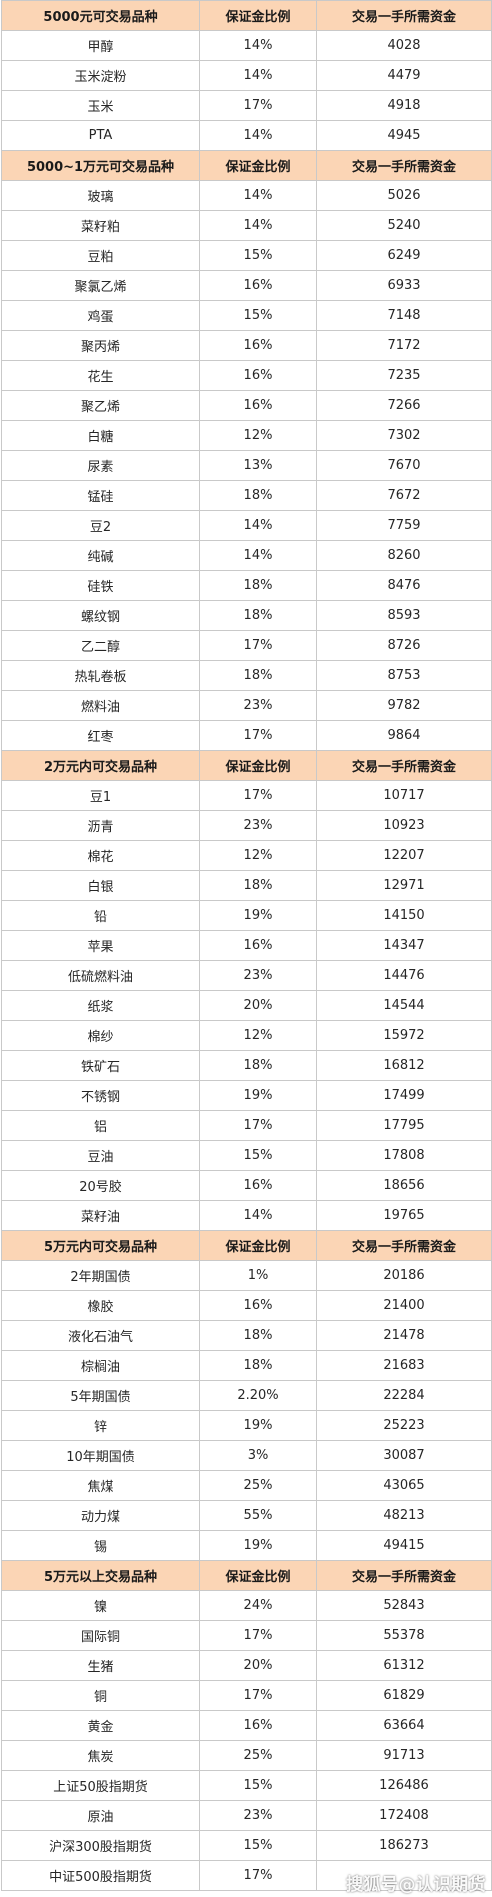 The image size is (492, 1897). What do you see at coordinates (100, 1725) in the screenshot?
I see `commodity-name: 黄金` at bounding box center [100, 1725].